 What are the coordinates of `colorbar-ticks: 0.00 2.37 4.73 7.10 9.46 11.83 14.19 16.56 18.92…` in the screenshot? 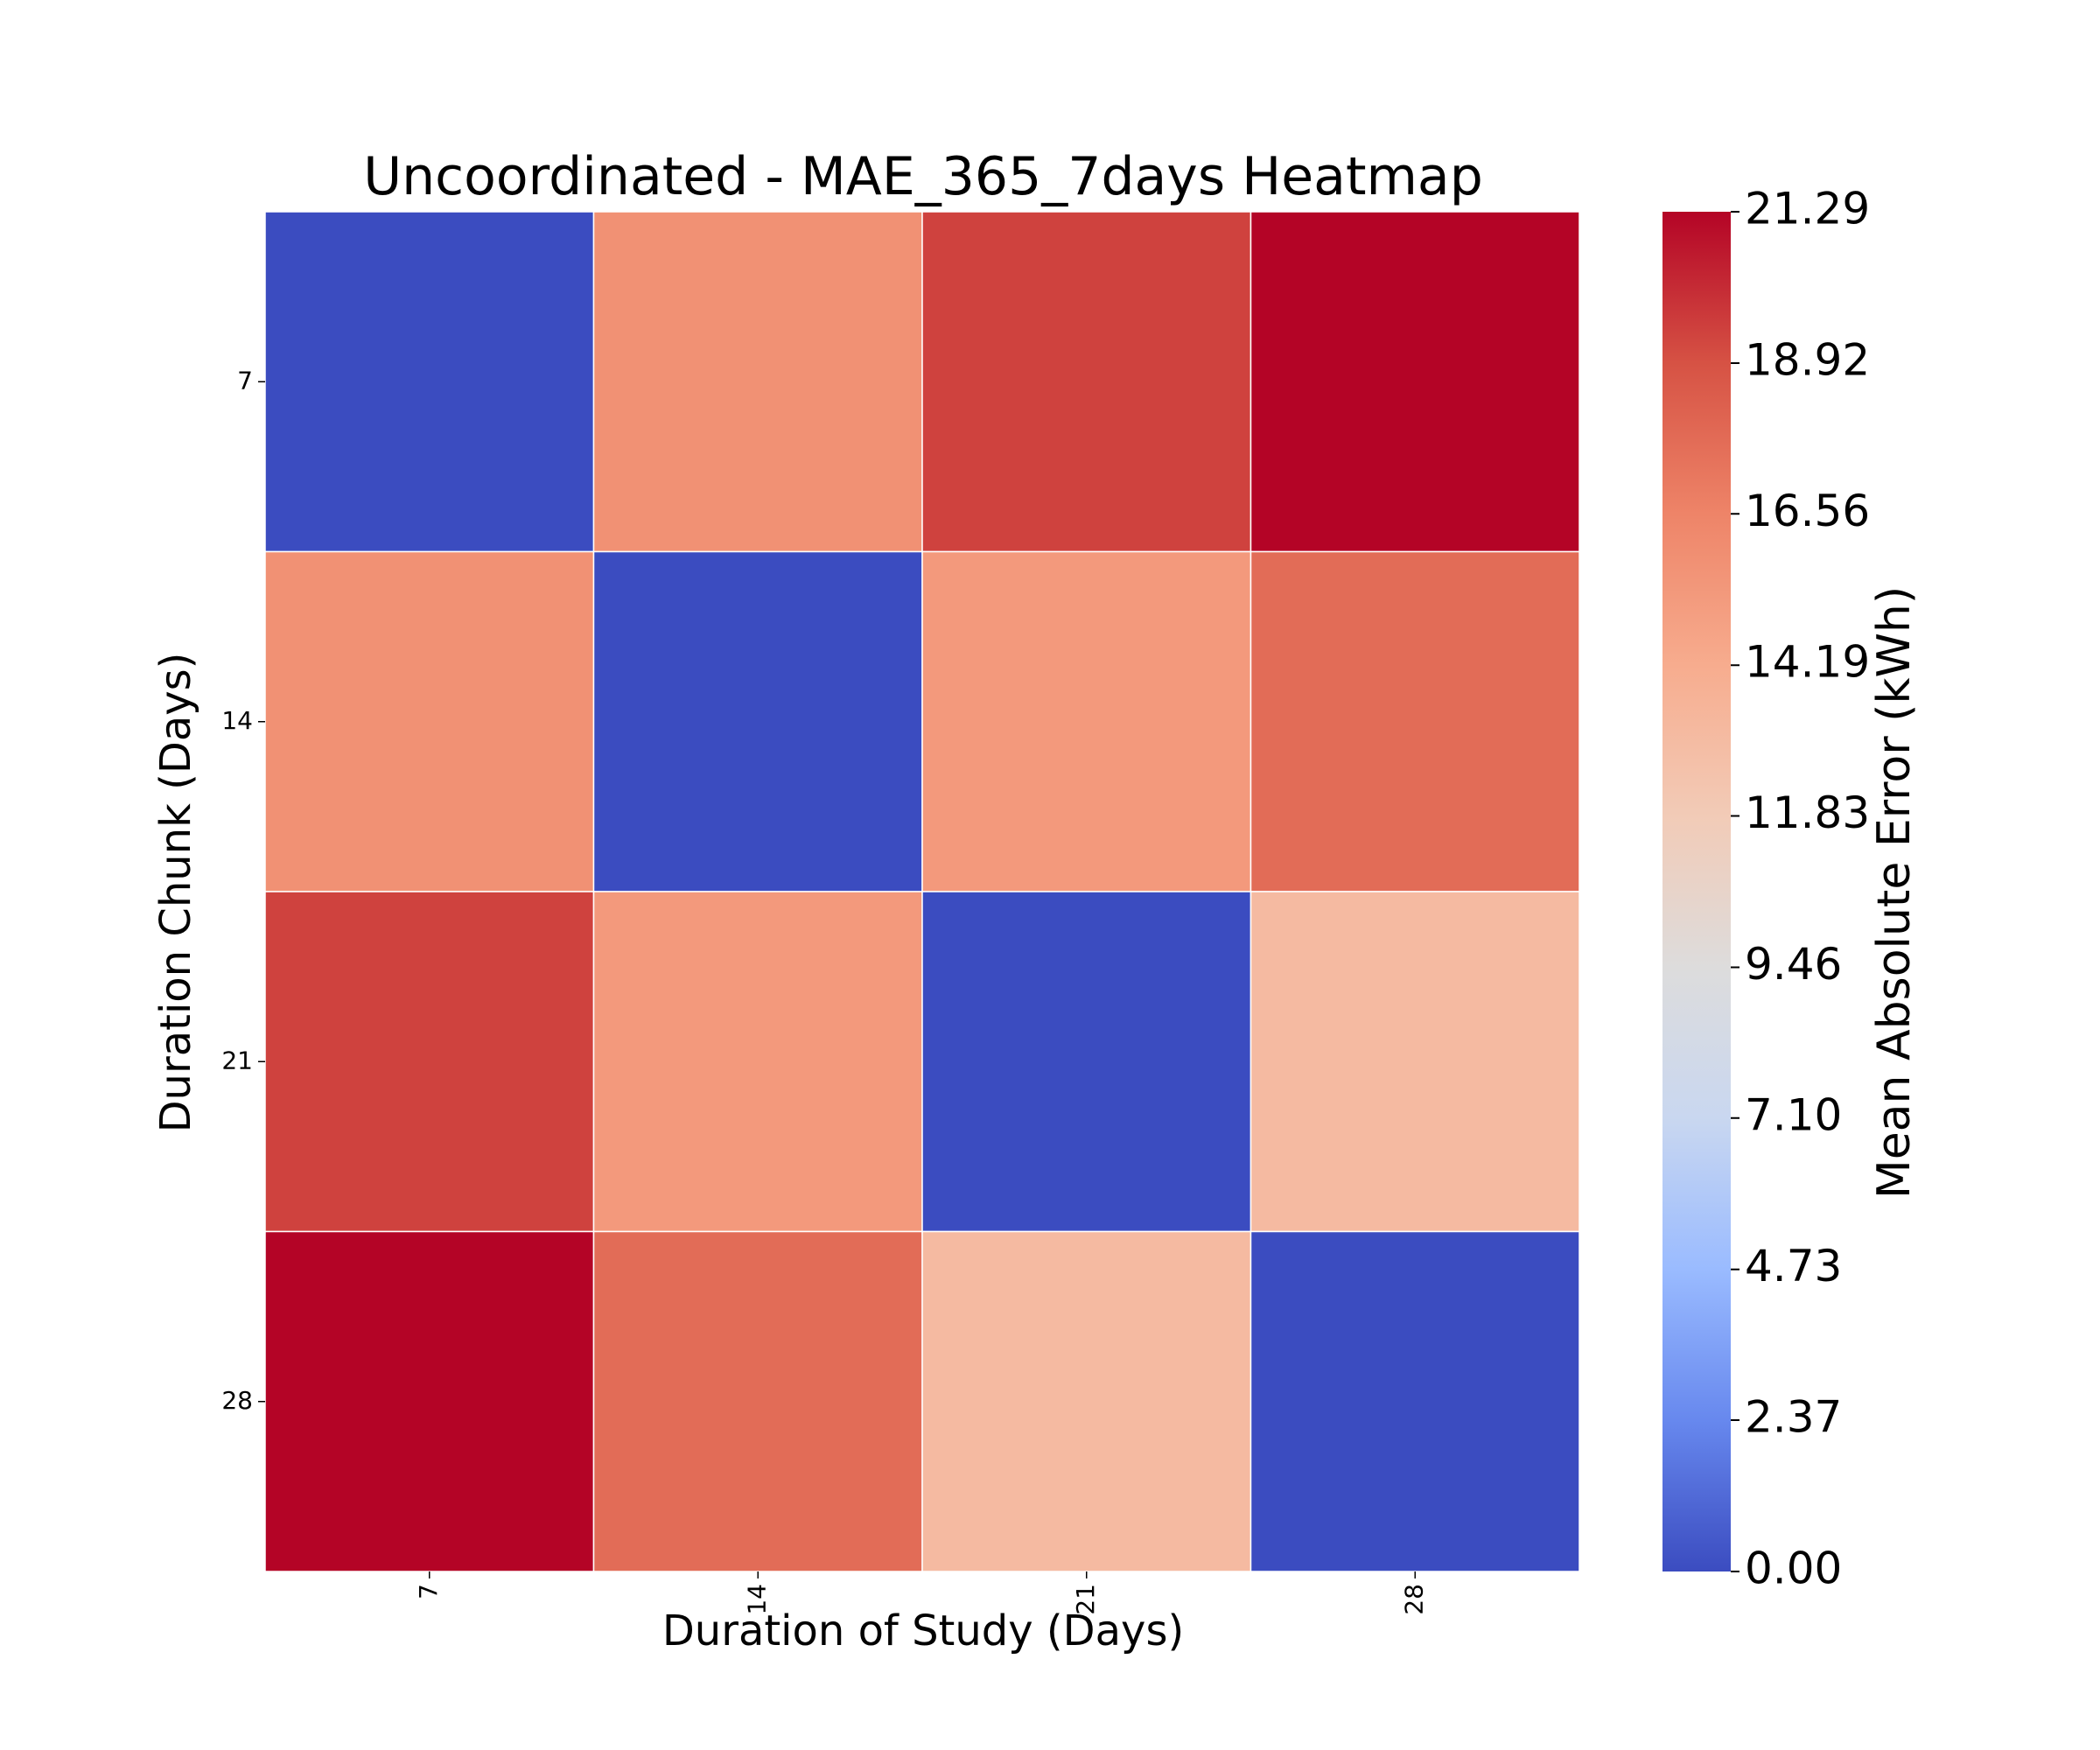 It's located at (1800, 889).